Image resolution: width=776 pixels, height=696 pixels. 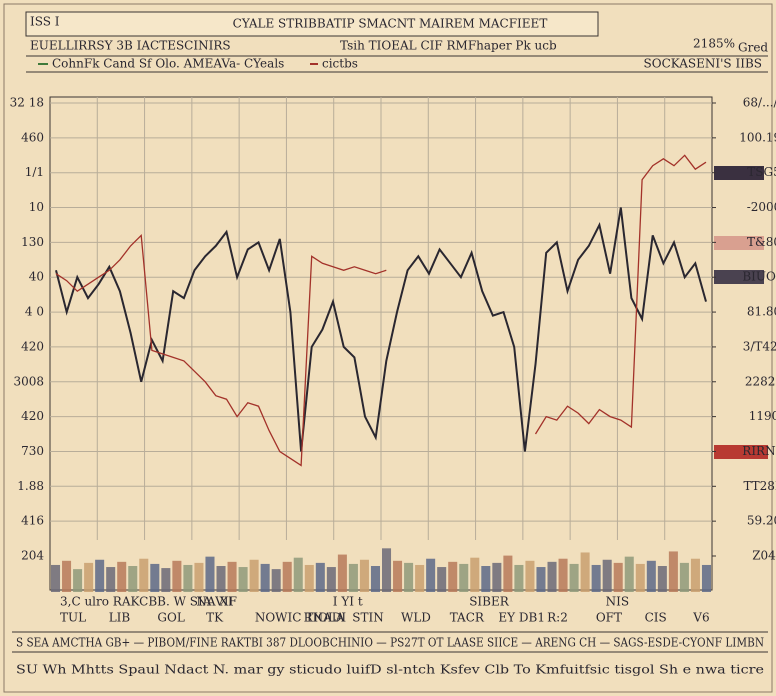 I want to click on x-tick-label: SIBER, so click(x=489, y=602).